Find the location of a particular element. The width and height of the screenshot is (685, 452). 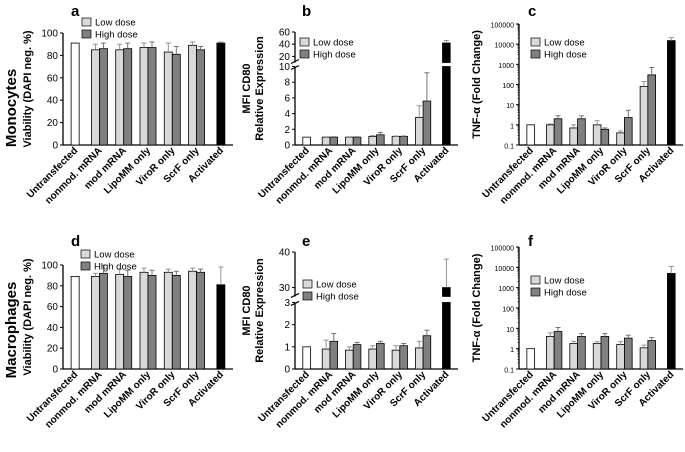

y-tick-label: 4 is located at coordinates (287, 114).